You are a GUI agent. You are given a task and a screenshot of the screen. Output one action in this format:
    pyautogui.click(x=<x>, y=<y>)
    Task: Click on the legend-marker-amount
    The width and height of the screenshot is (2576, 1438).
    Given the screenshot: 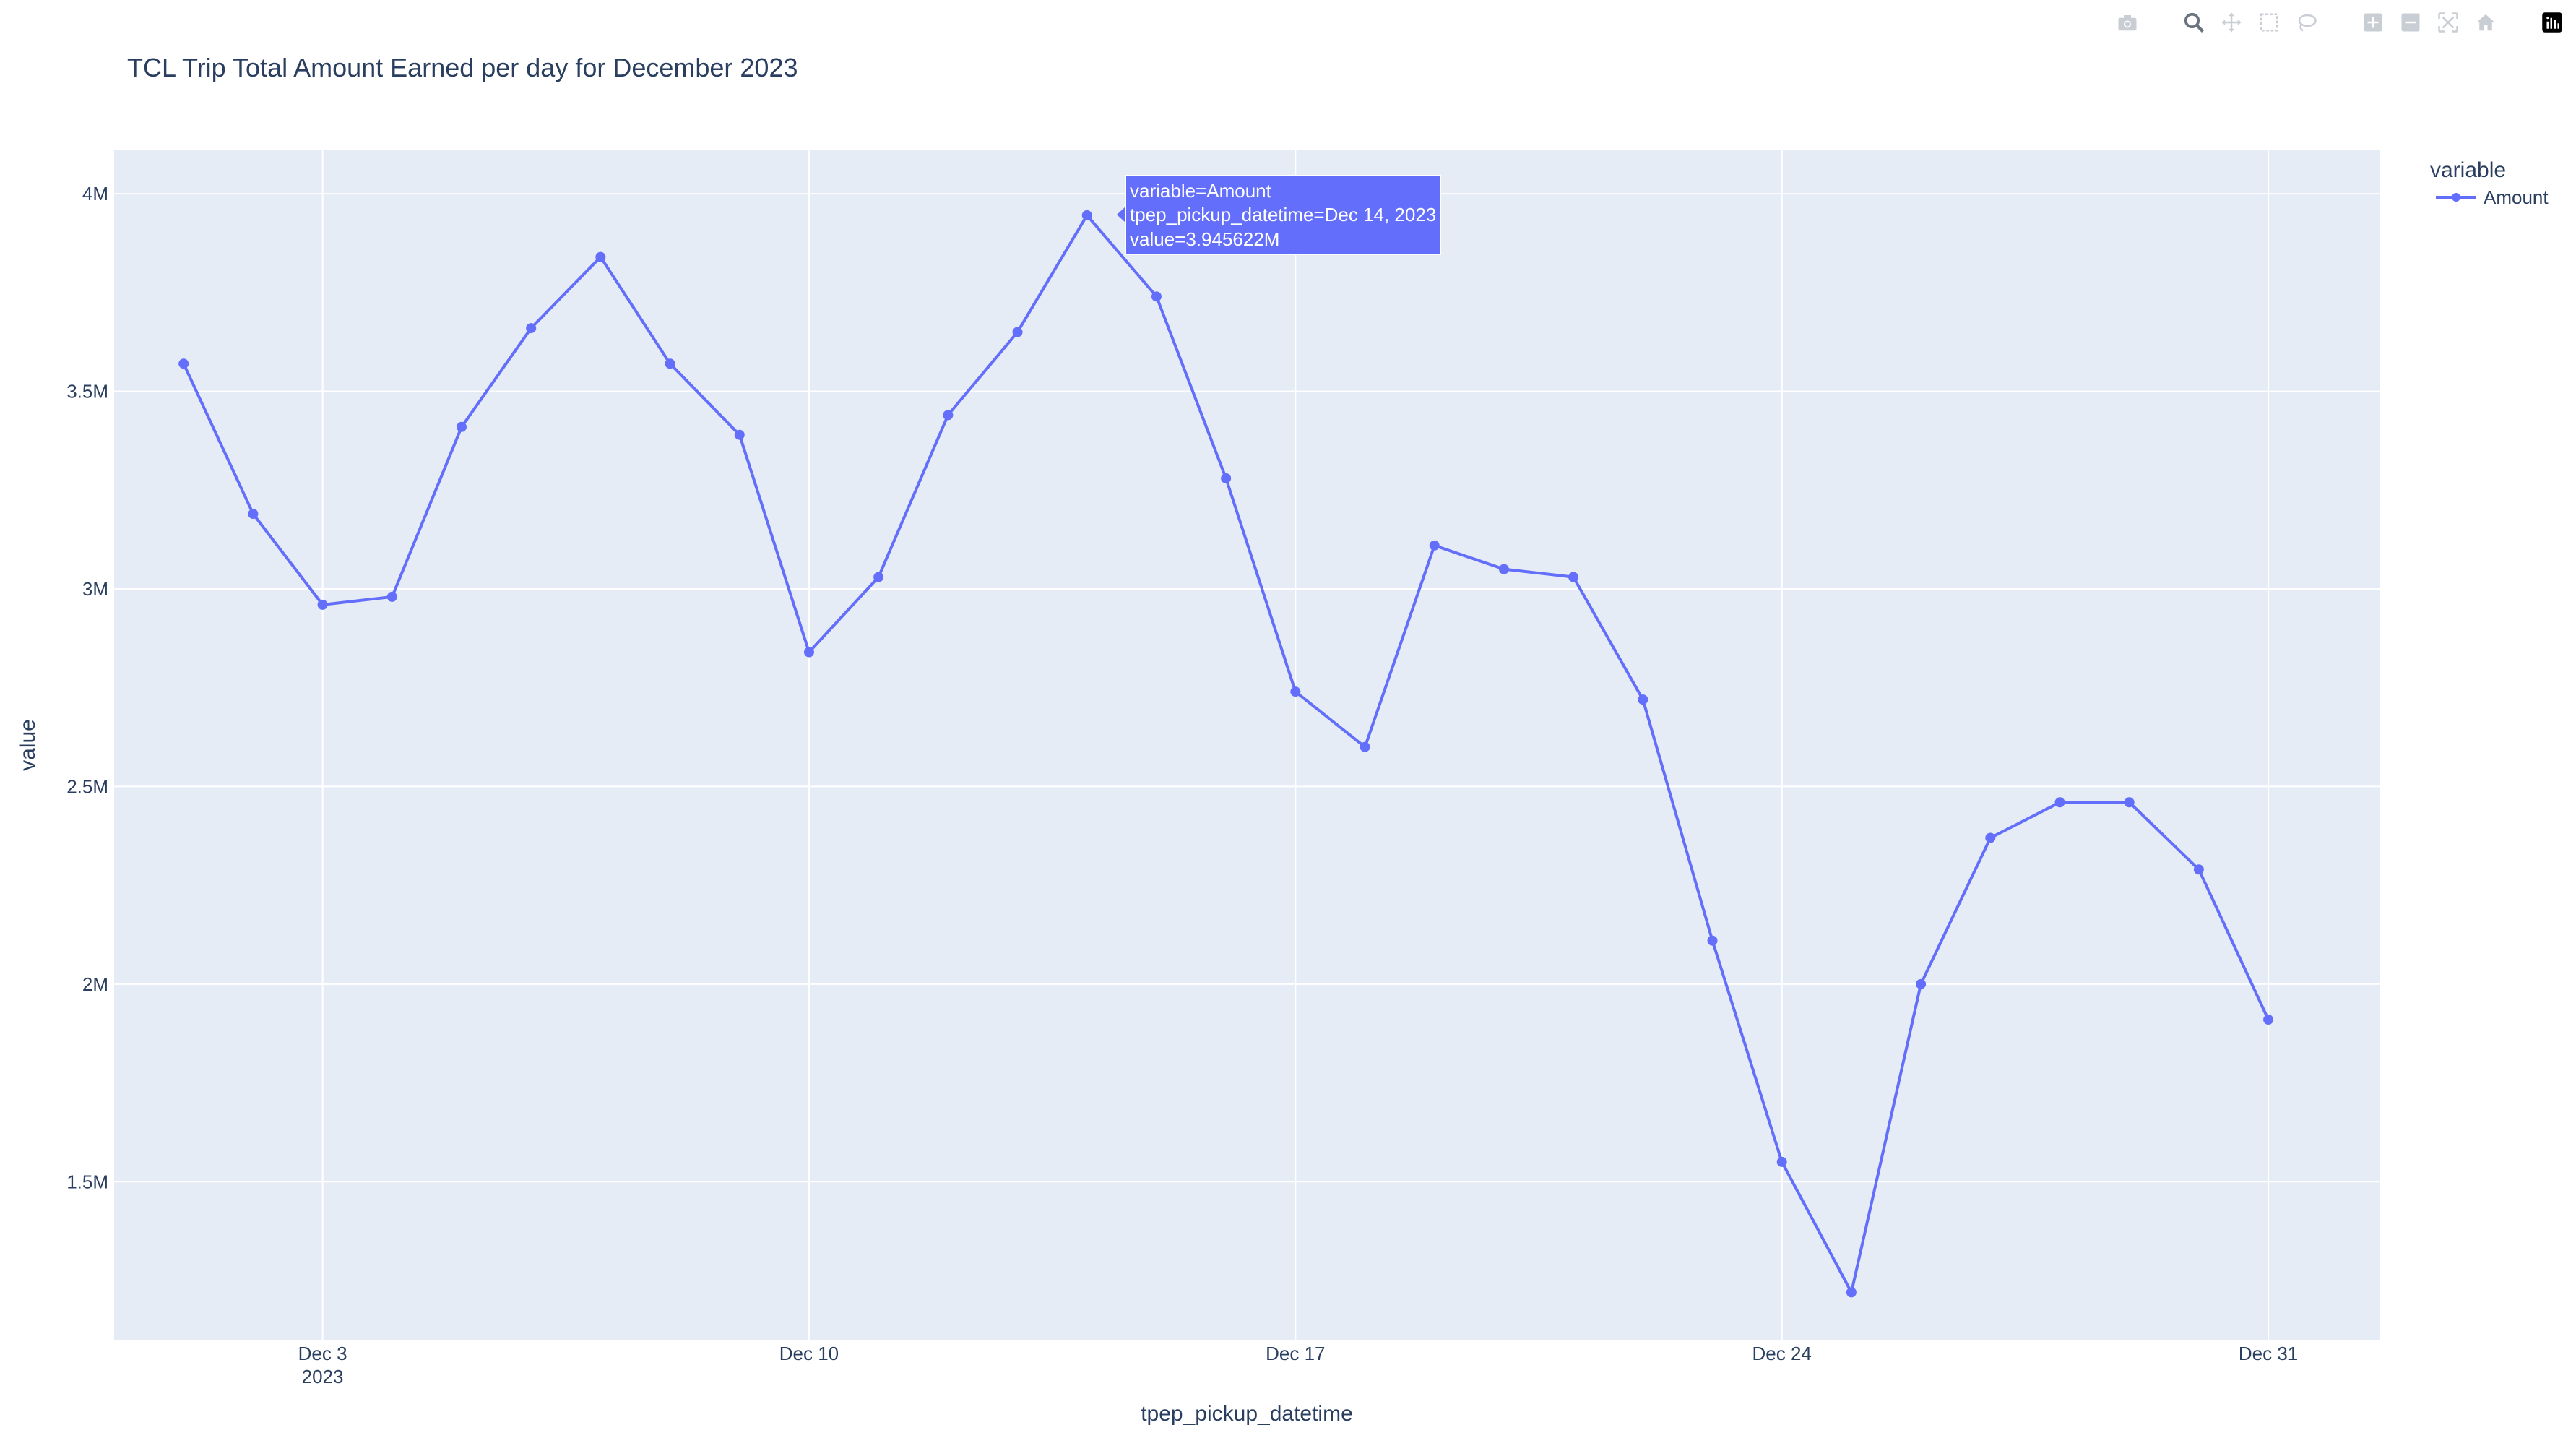 What is the action you would take?
    pyautogui.click(x=2456, y=197)
    